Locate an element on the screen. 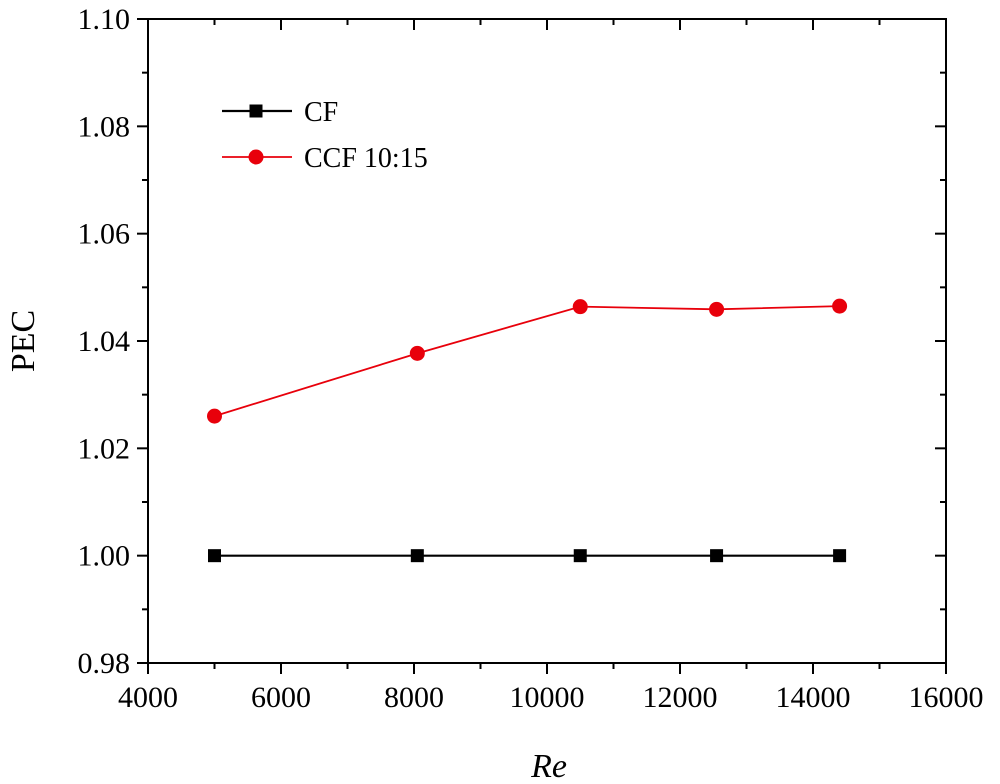 The image size is (1000, 784). legend-item: CCF 10:15 is located at coordinates (325, 158).